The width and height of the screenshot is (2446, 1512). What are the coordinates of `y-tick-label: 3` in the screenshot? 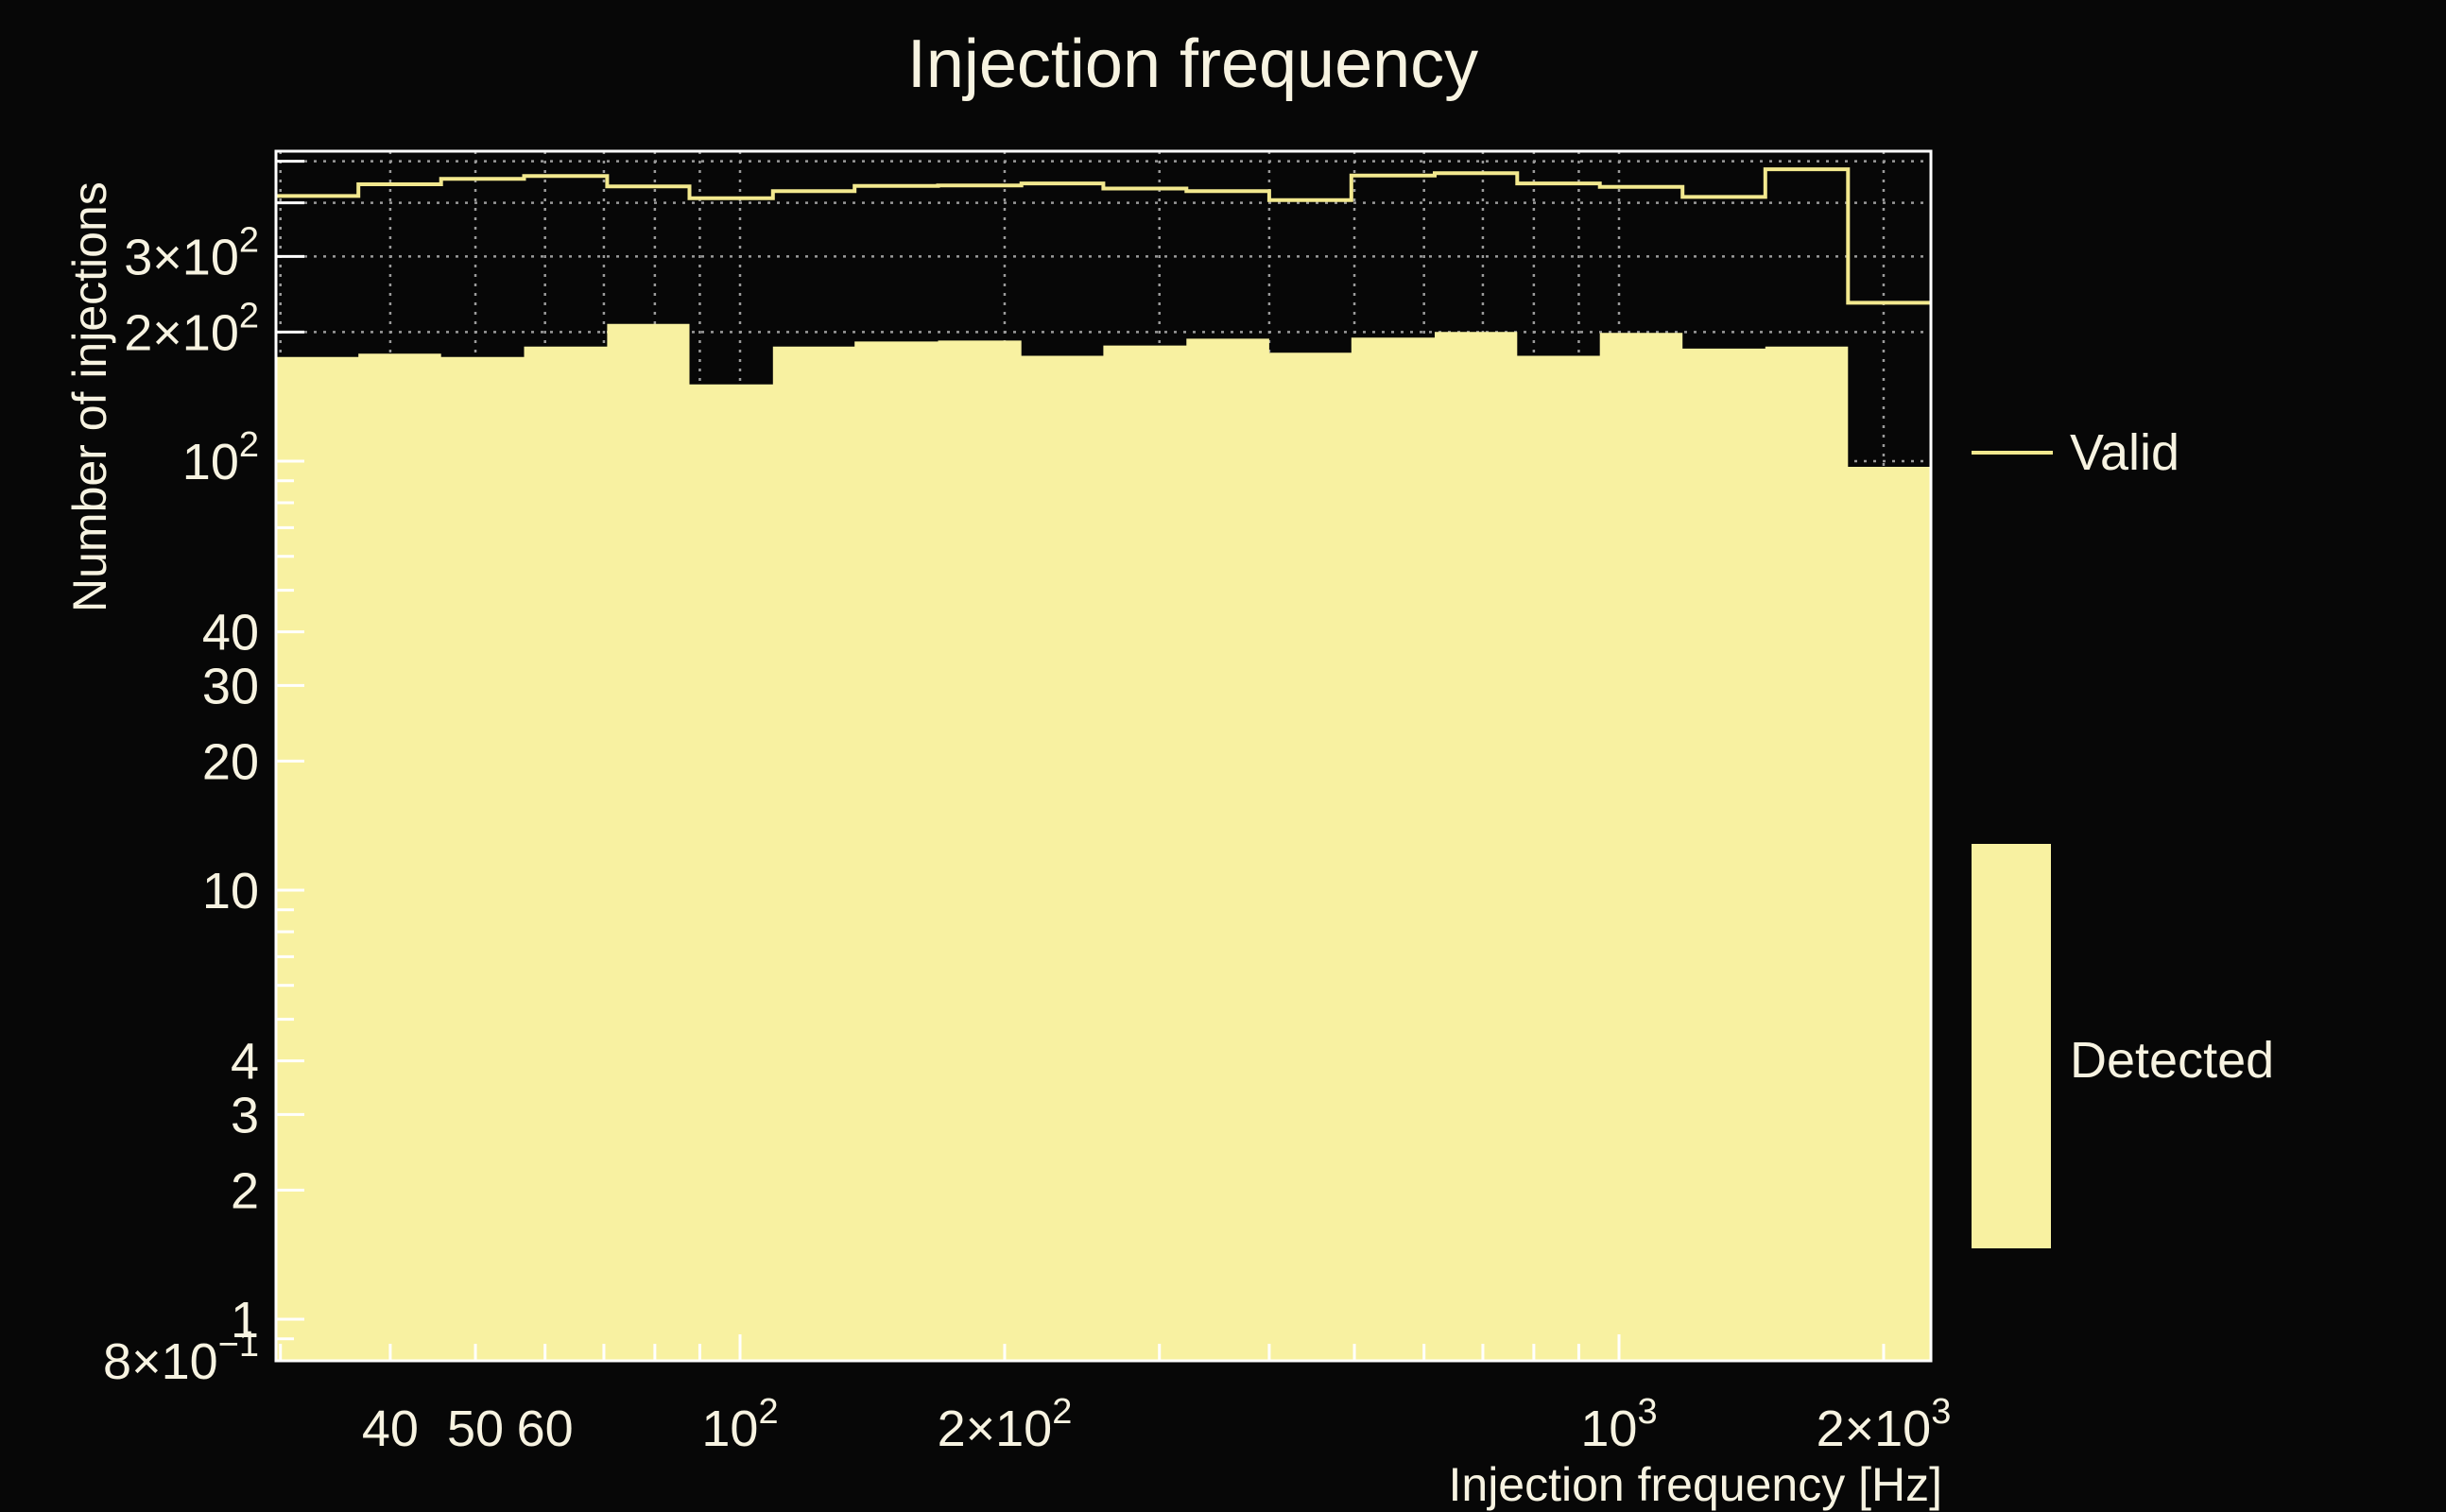 It's located at (245, 1115).